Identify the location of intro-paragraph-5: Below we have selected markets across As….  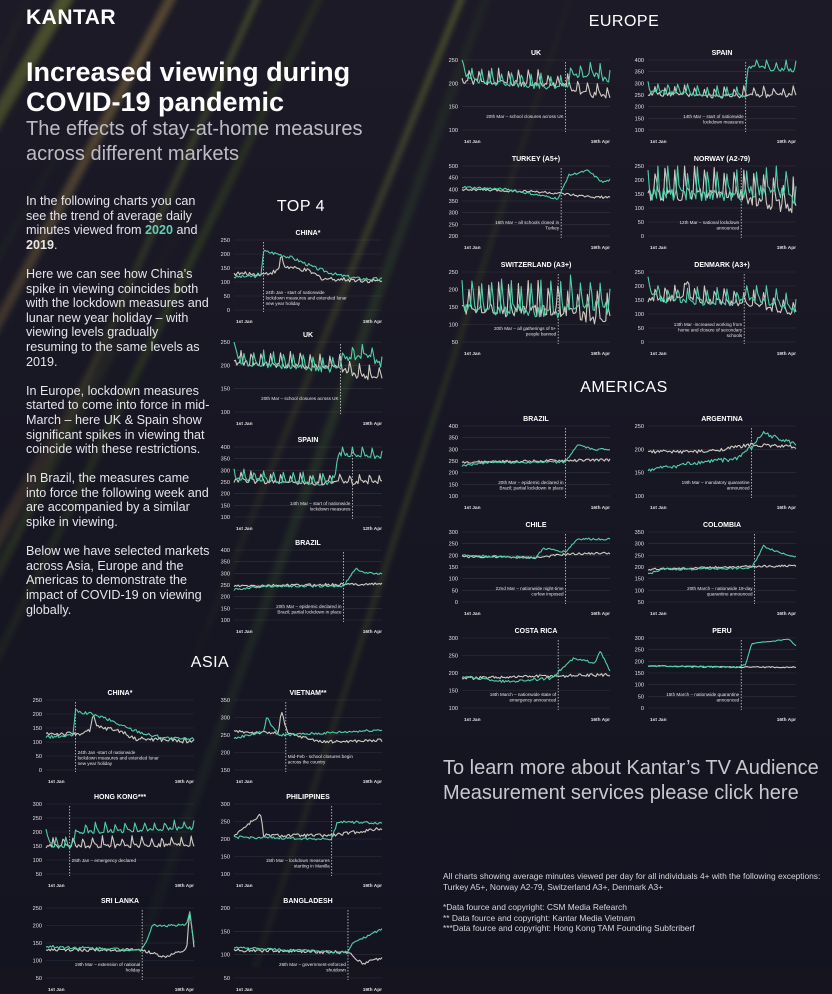
(118, 580).